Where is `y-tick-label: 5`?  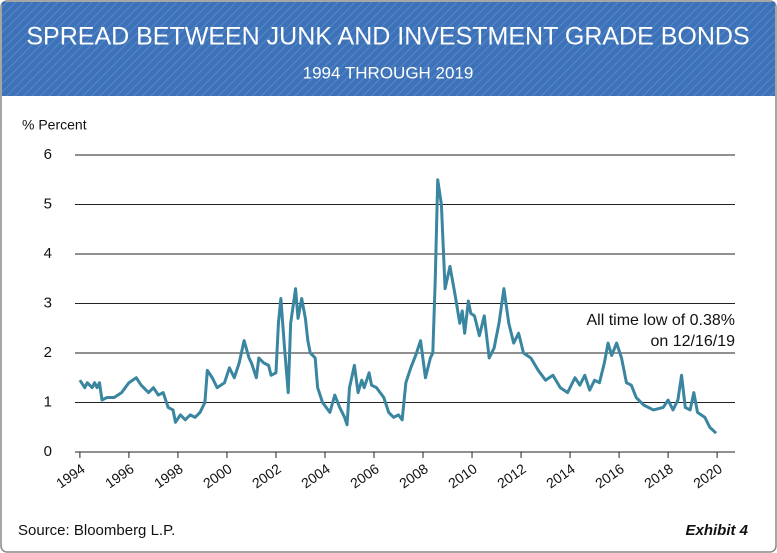 y-tick-label: 5 is located at coordinates (48, 203).